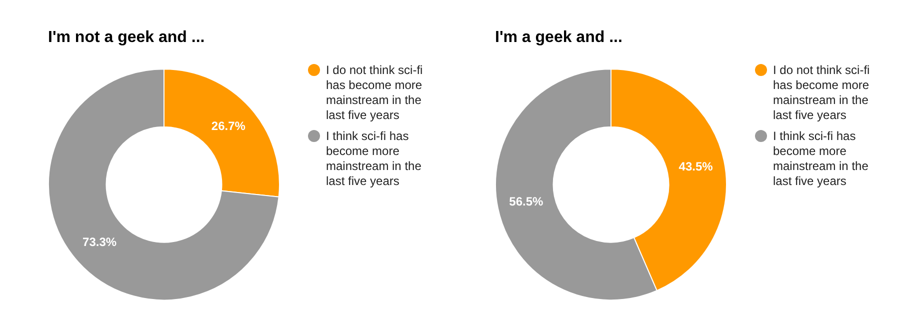 Image resolution: width=911 pixels, height=324 pixels. Describe the element at coordinates (526, 201) in the screenshot. I see `data-label: 56.5%` at that location.